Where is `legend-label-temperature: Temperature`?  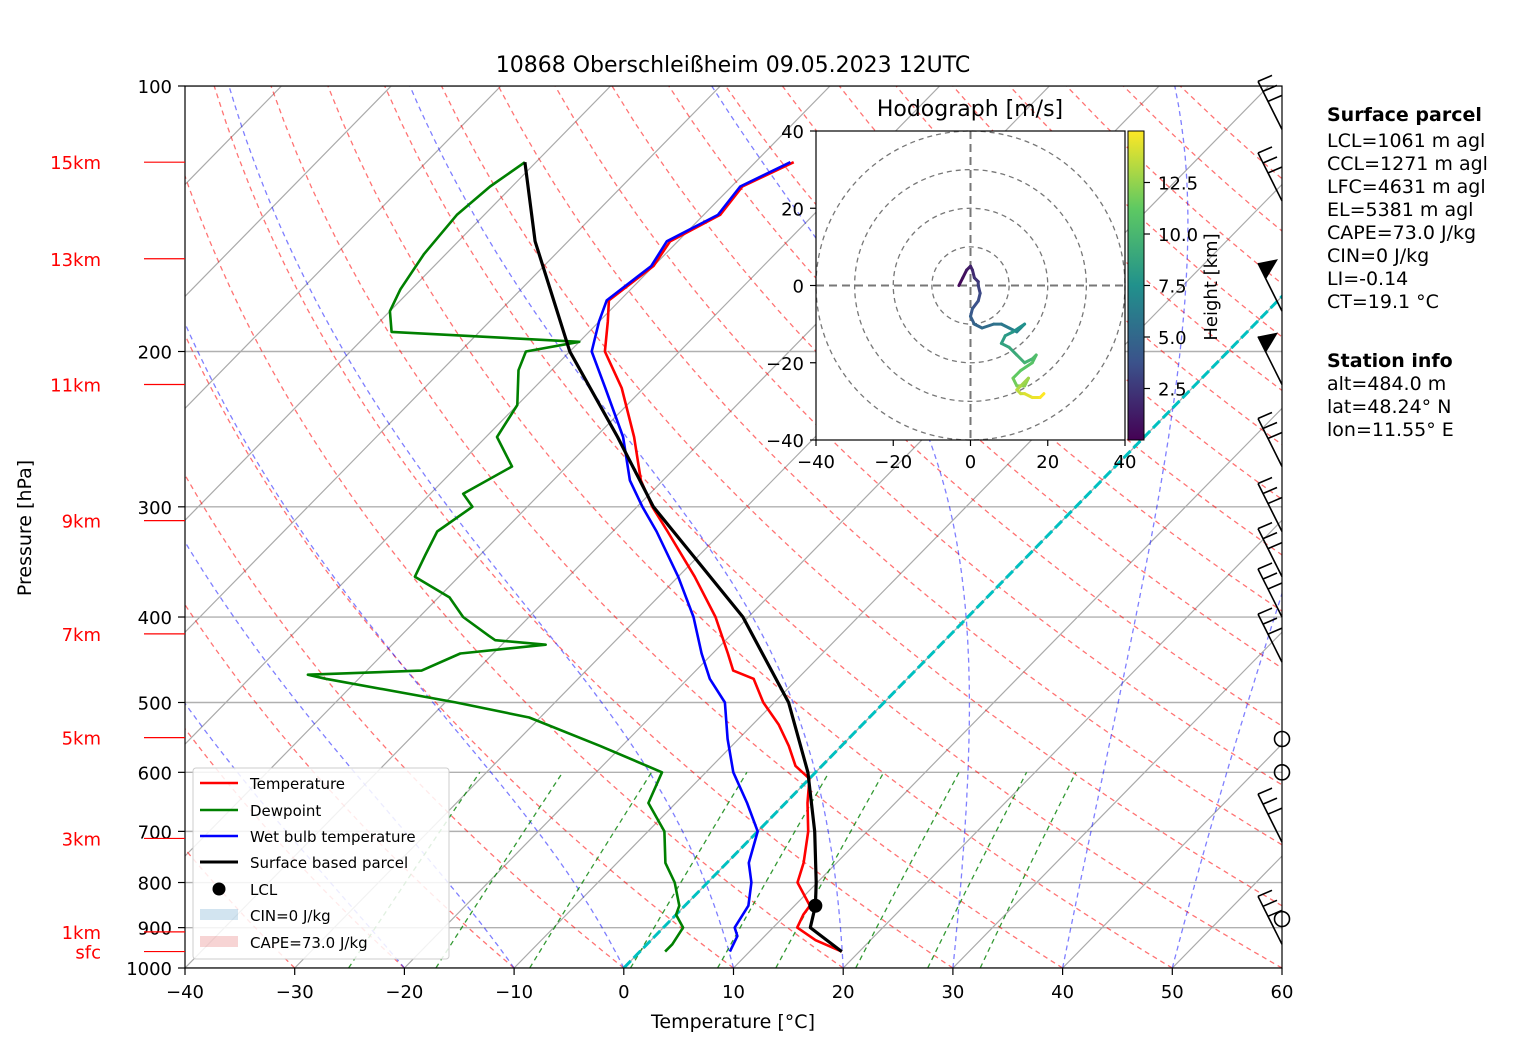
legend-label-temperature: Temperature is located at coordinates (297, 784).